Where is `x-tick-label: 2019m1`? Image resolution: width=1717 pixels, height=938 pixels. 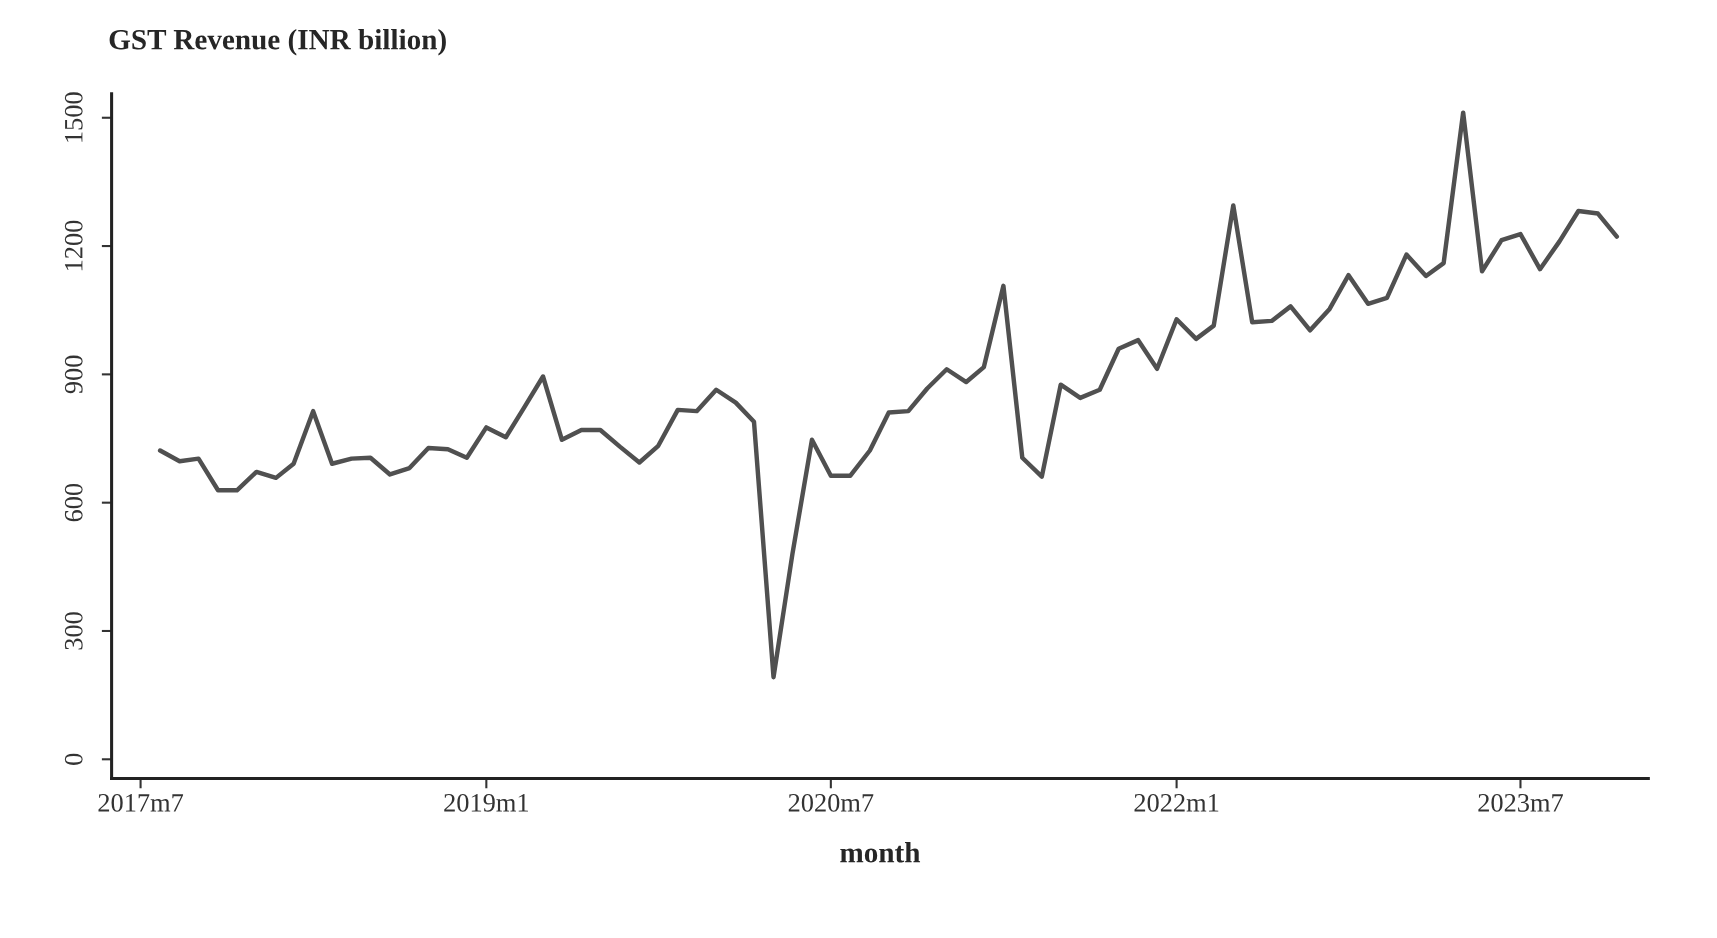
x-tick-label: 2019m1 is located at coordinates (486, 802).